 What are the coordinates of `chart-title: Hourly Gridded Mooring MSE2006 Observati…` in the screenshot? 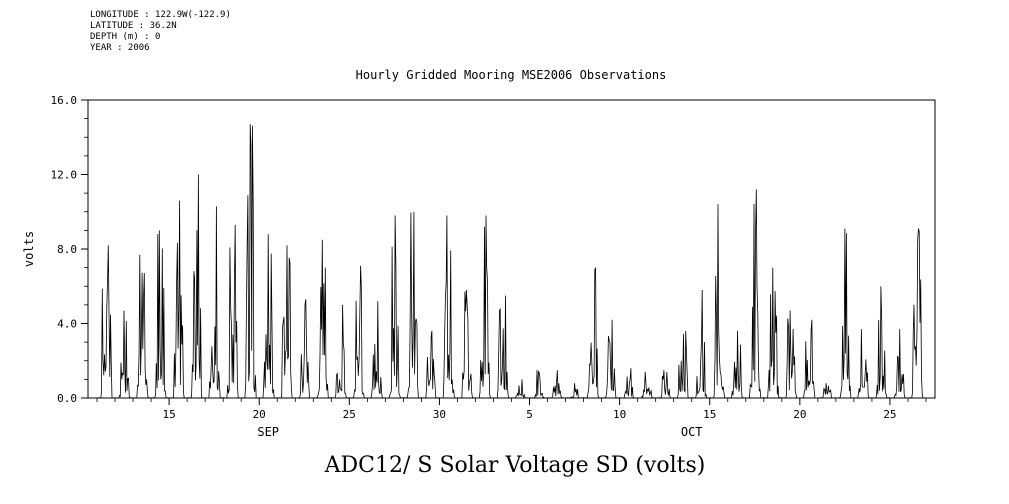 It's located at (511, 75).